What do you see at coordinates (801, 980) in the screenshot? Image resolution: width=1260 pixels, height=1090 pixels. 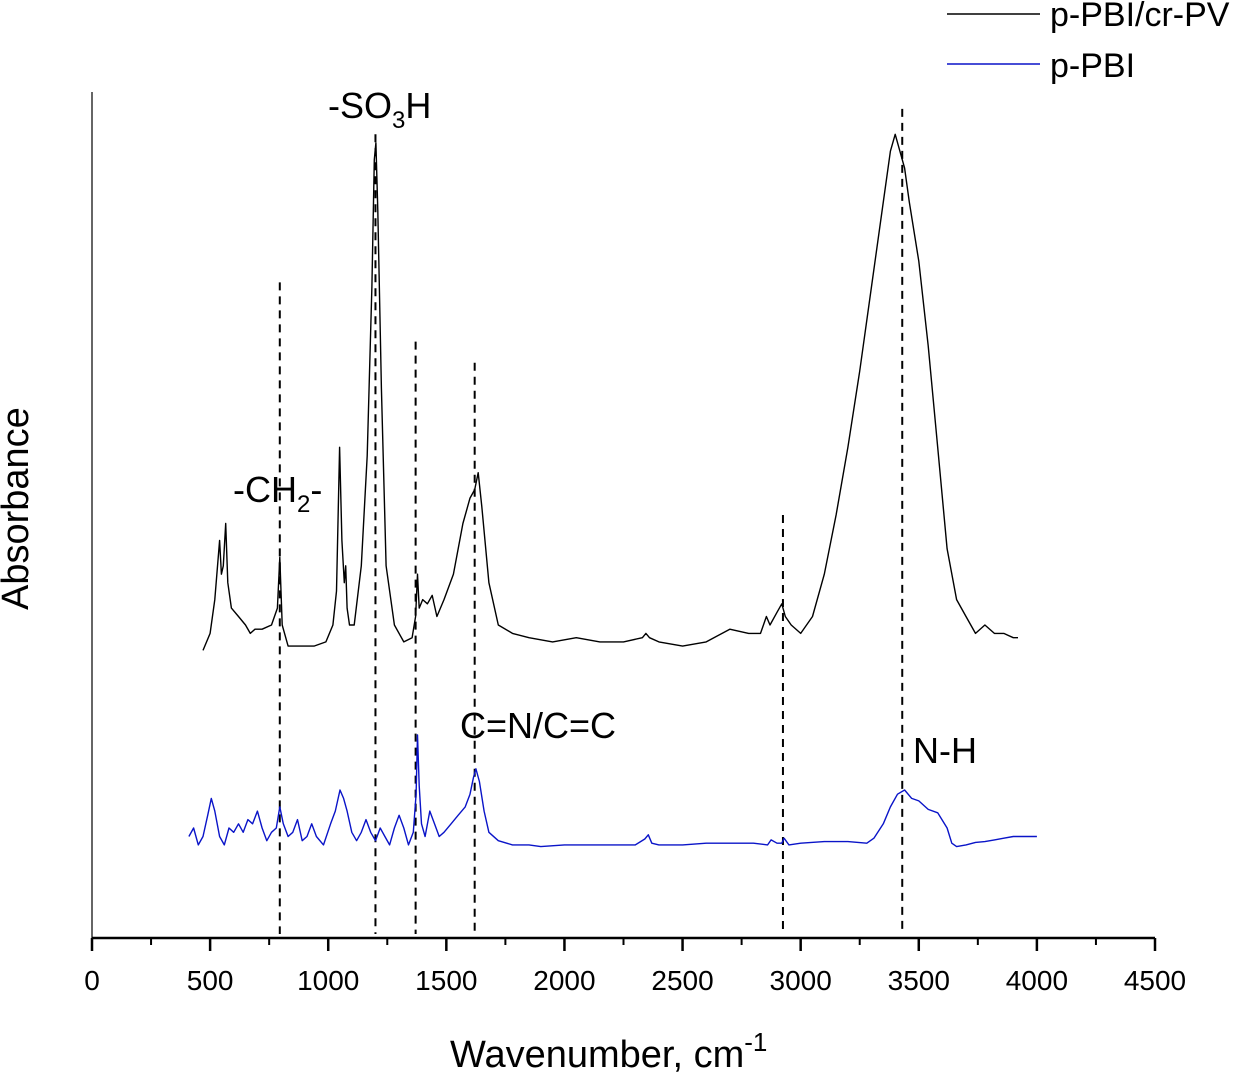 I see `x-tick-label: 3000` at bounding box center [801, 980].